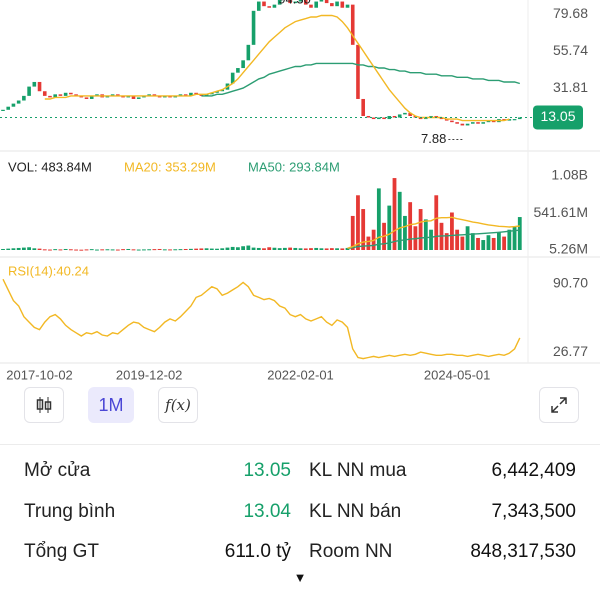 The width and height of the screenshot is (600, 600). What do you see at coordinates (355, 511) in the screenshot?
I see `stat-label: KL NN bán` at bounding box center [355, 511].